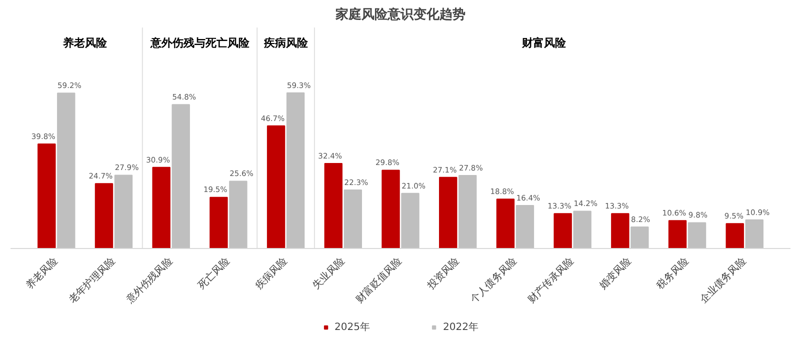 This screenshot has height=344, width=800. I want to click on legend-label: 2025年, so click(352, 327).